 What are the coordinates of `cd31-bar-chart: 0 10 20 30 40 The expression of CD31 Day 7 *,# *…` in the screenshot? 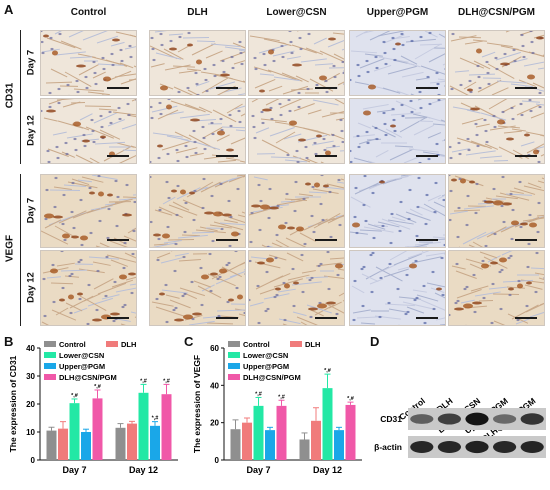 It's located at (93, 407).